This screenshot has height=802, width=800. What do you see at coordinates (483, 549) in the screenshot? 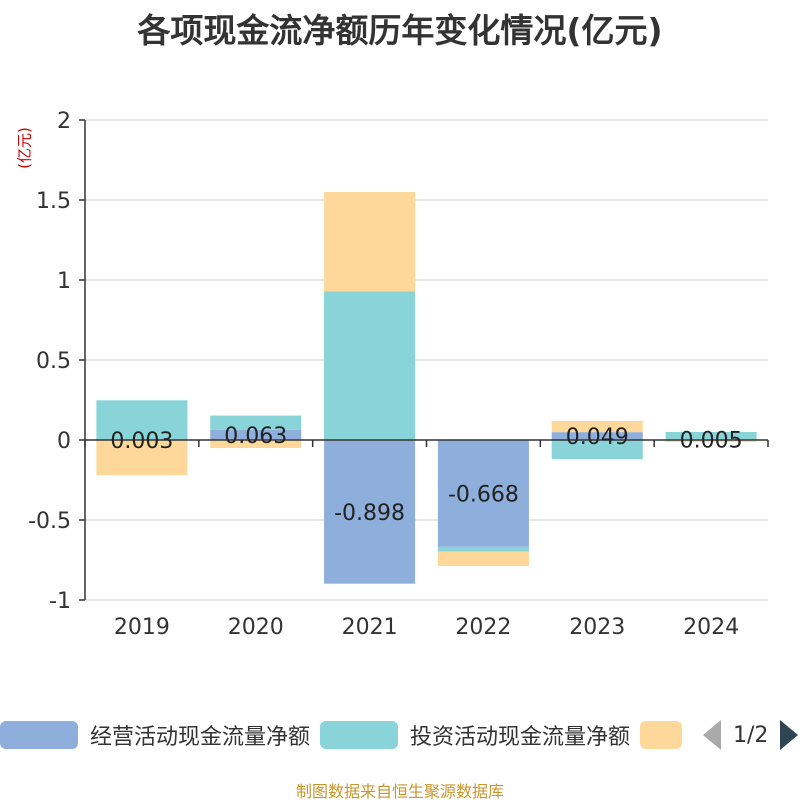
I see `bar-s1-2022` at bounding box center [483, 549].